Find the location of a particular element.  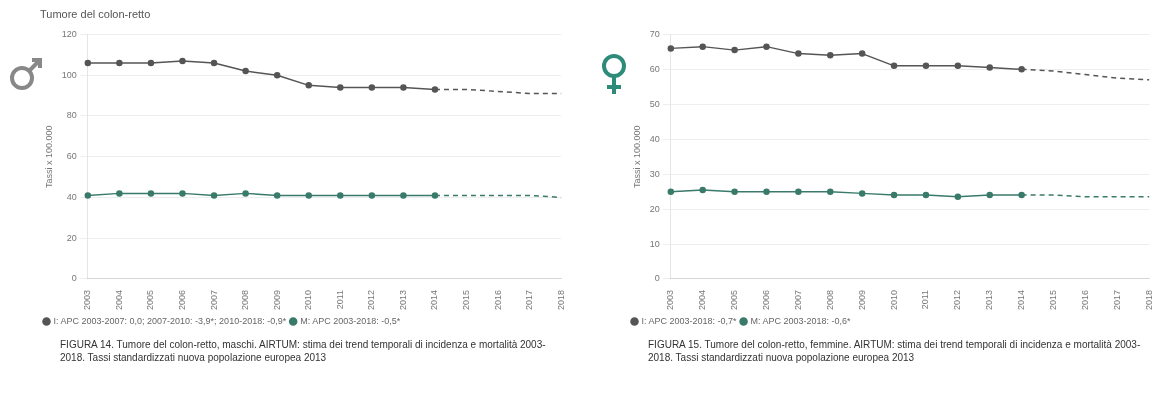

chart-title: Tumore del colon-retto is located at coordinates (95, 14).